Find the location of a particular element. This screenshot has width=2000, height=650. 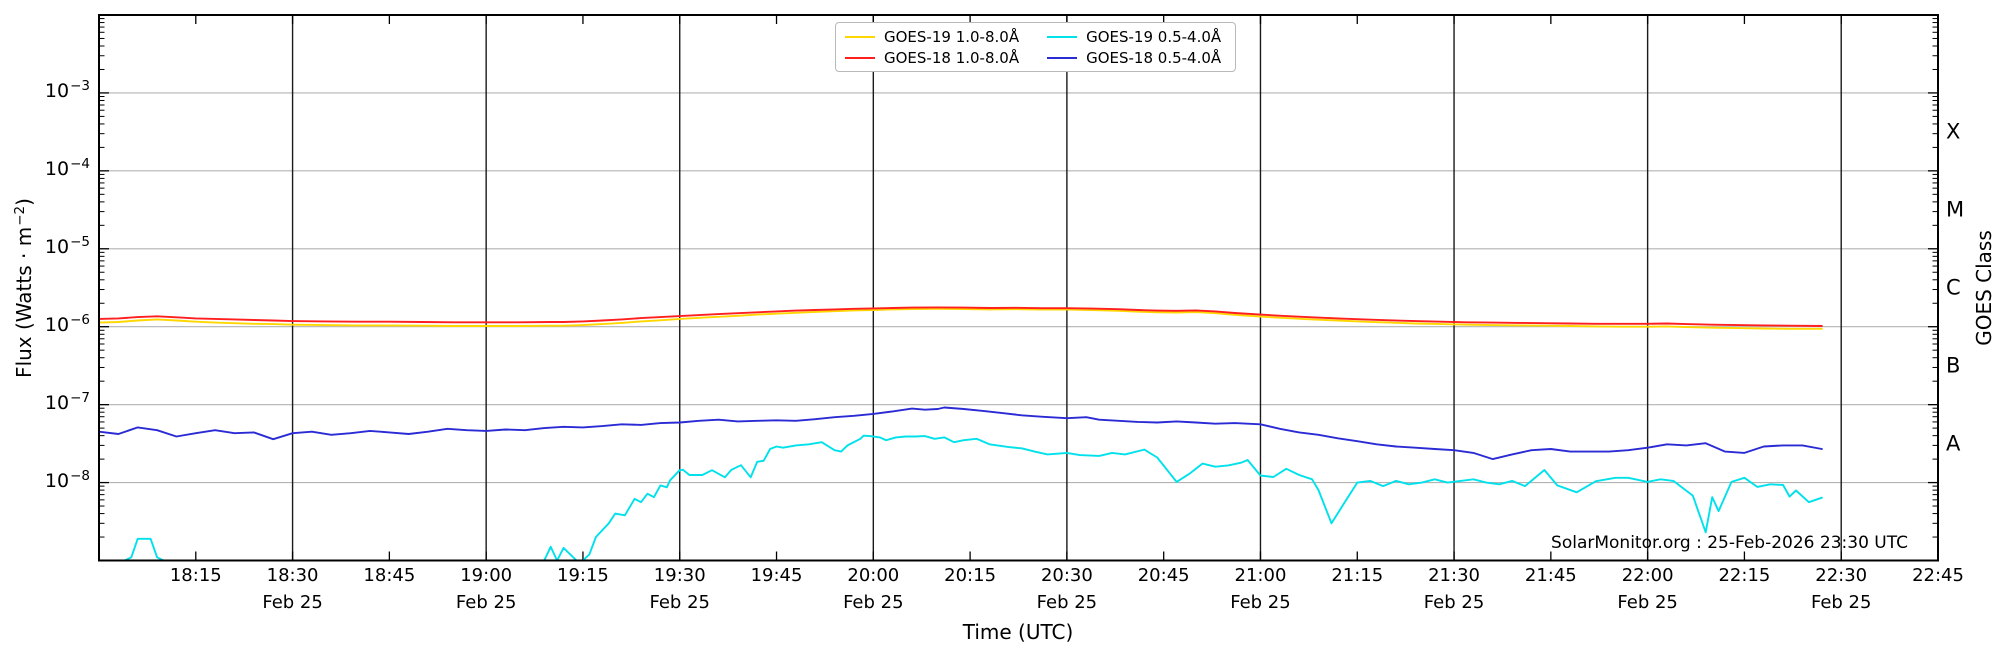

x-tick-label: 18:30 is located at coordinates (292, 575).